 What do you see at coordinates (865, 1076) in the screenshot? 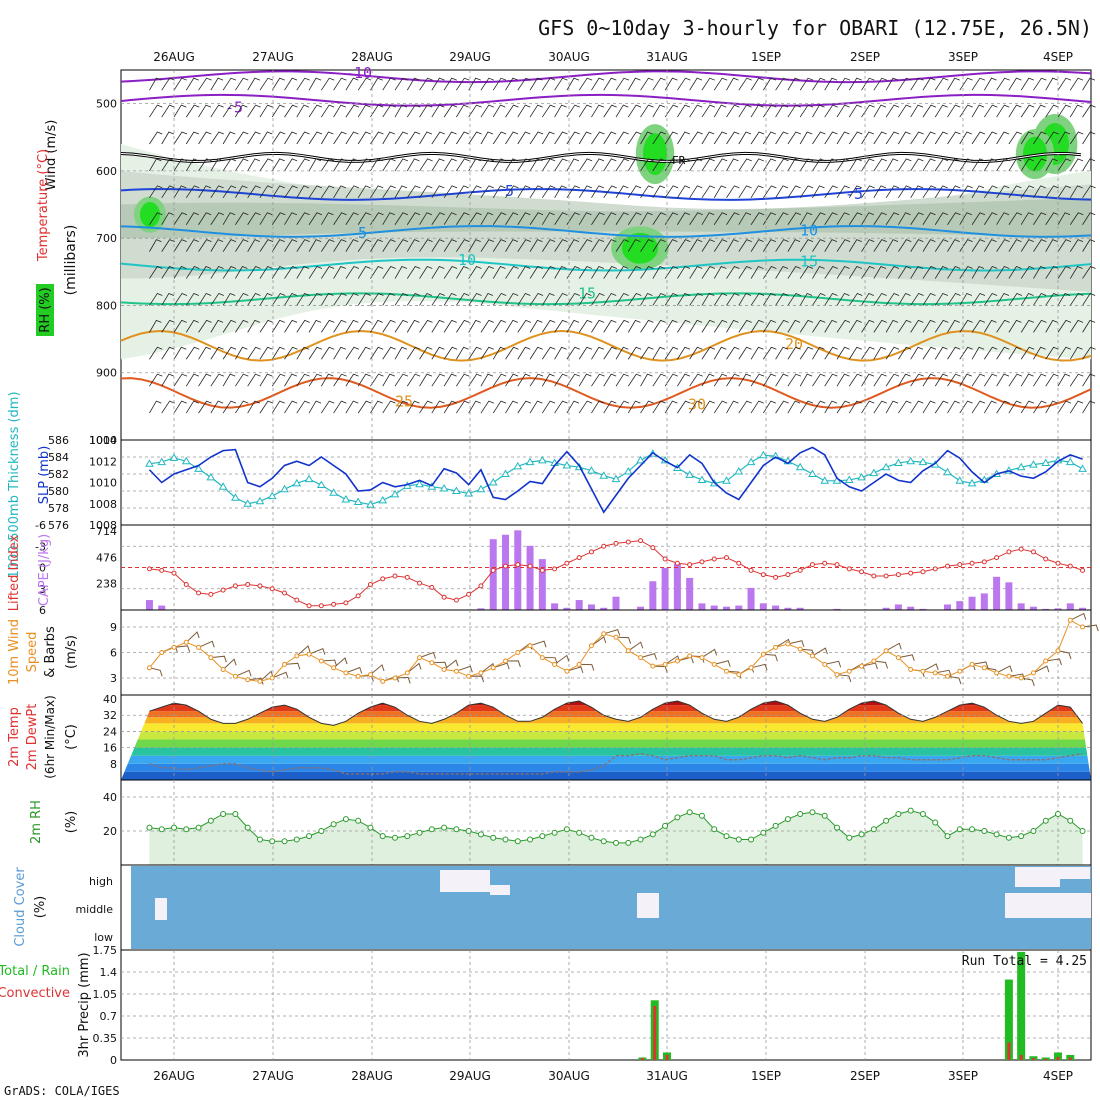
I see `bottom-date-label: 2SEP` at bounding box center [865, 1076].